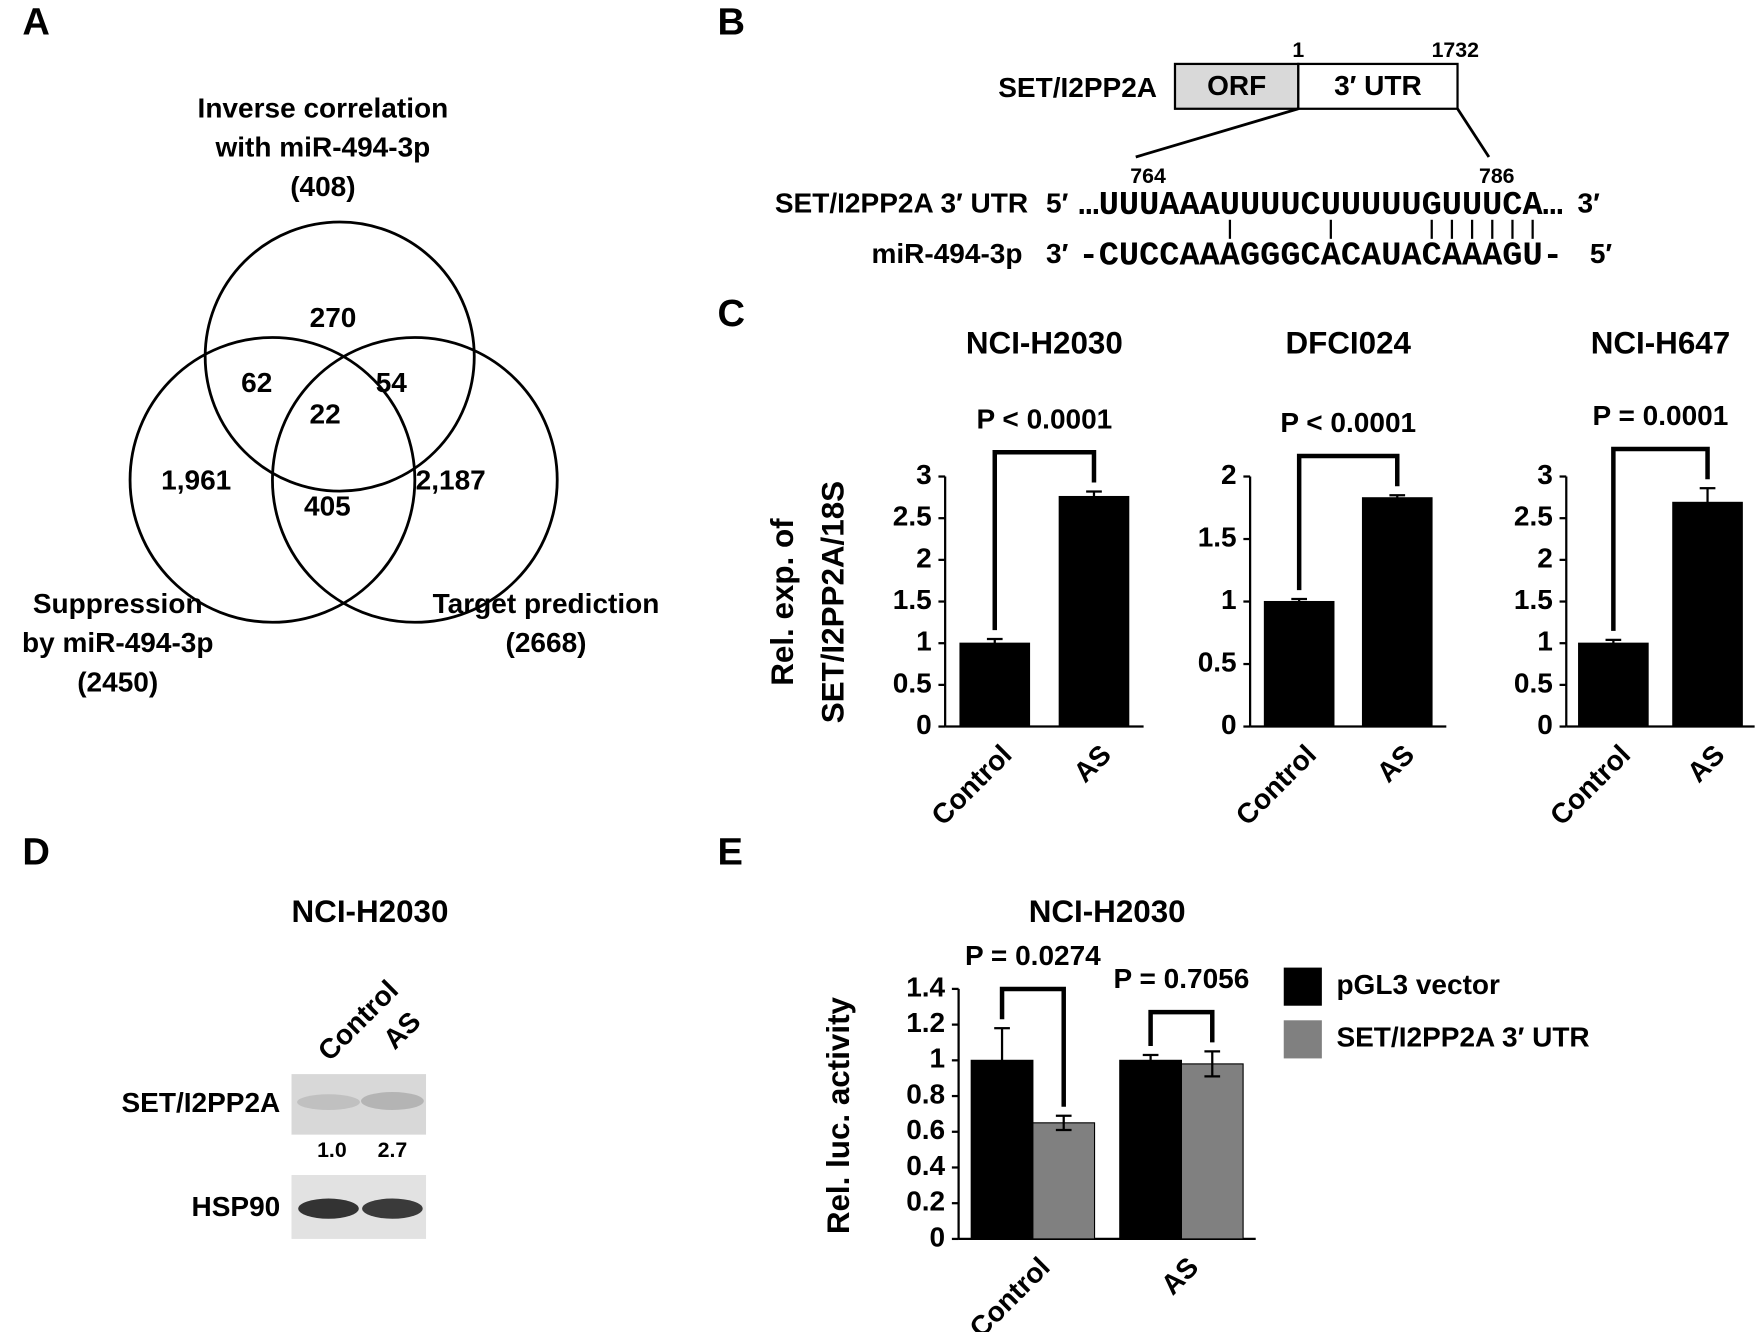 The image size is (1758, 1332). Describe the element at coordinates (117, 642) in the screenshot. I see `venn-set-label: by miR-494-3p` at that location.